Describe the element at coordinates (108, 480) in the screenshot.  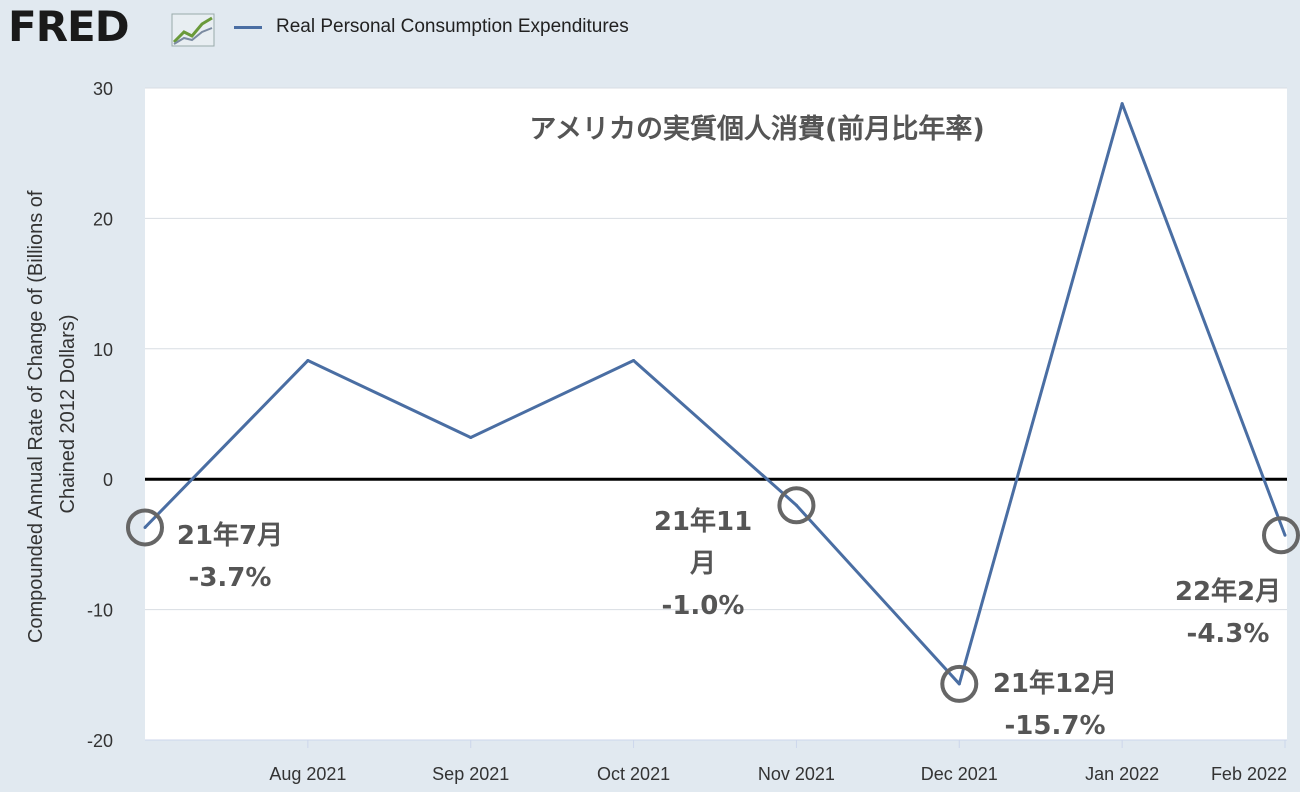
I see `y-tick-label: 0` at that location.